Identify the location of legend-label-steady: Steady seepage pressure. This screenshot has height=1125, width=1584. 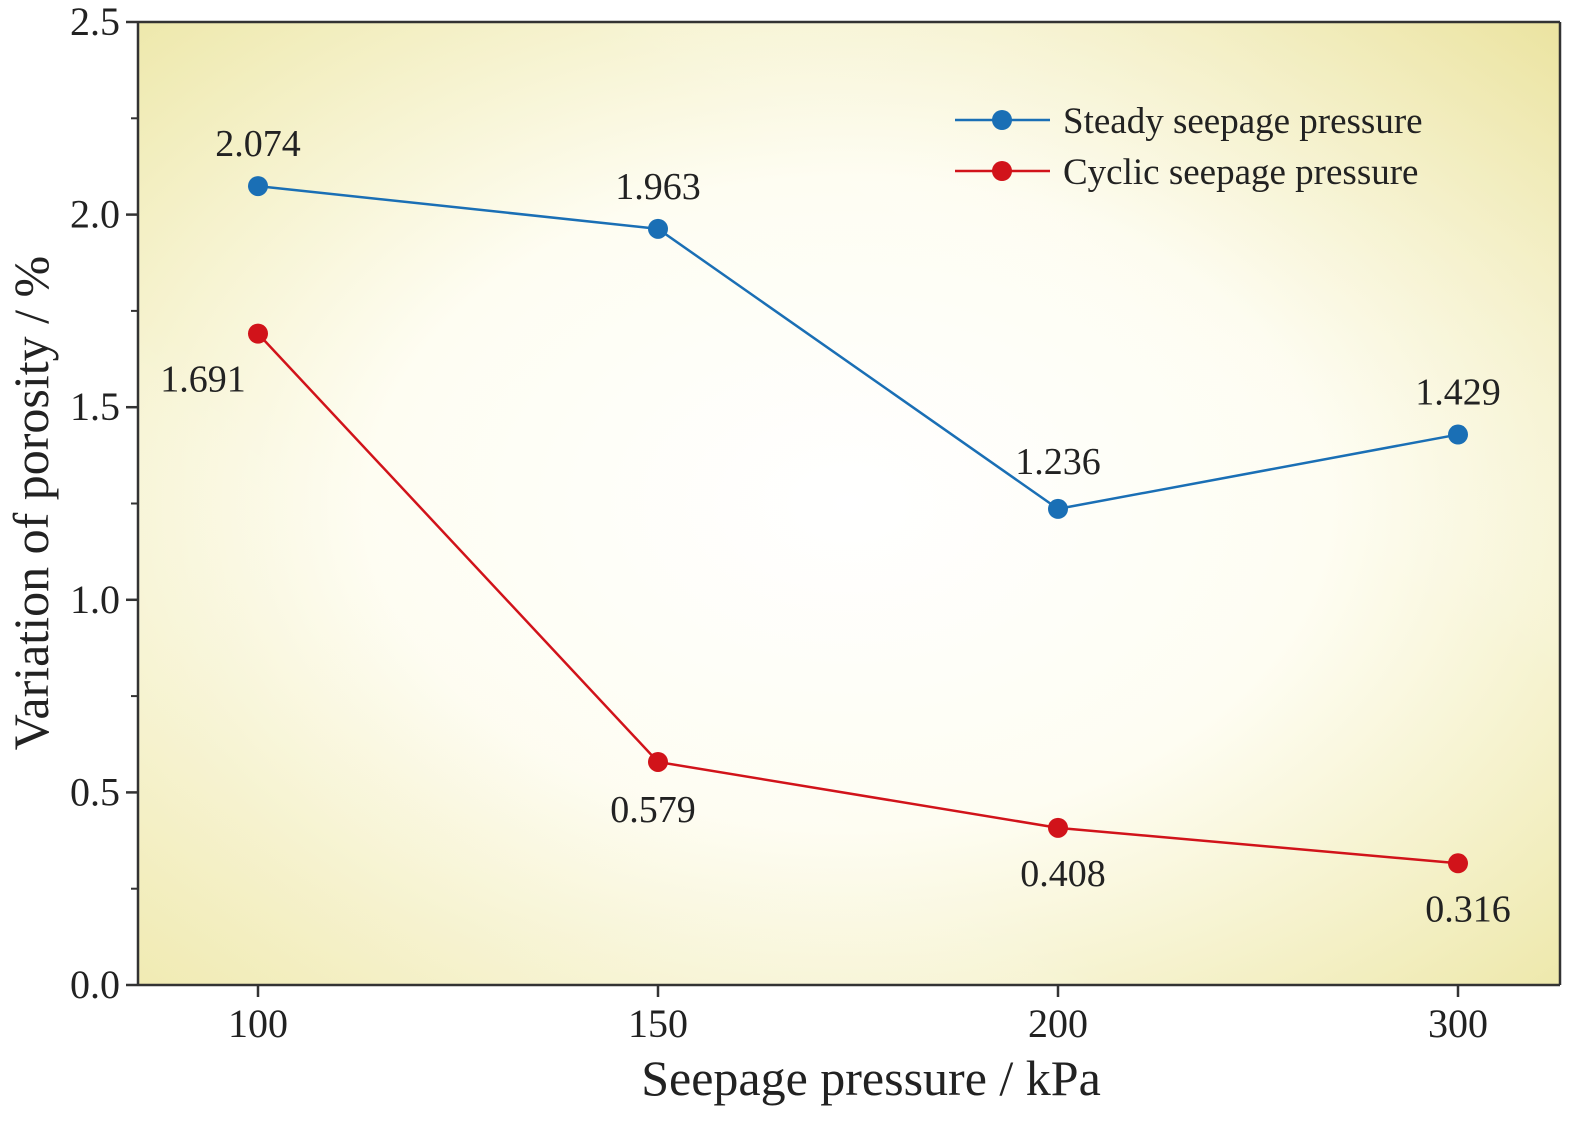
(1243, 121).